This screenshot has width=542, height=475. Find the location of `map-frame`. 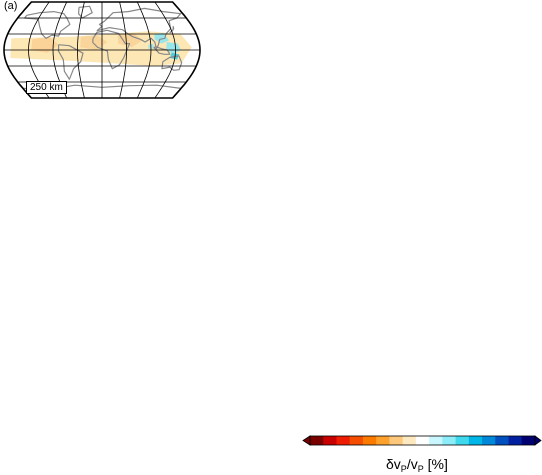

map-frame is located at coordinates (102, 50).